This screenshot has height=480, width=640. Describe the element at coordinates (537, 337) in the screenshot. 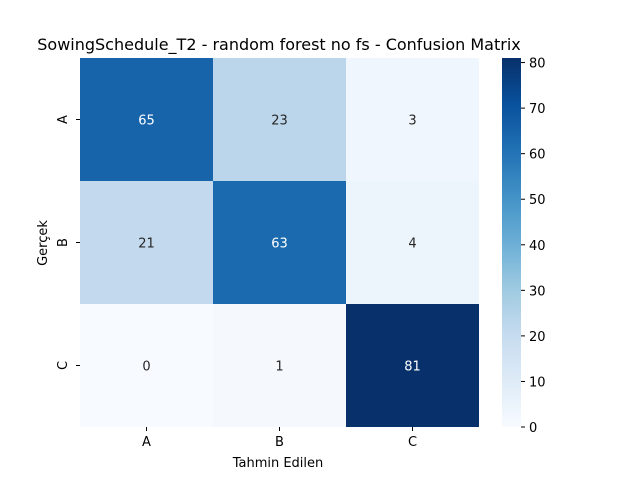

I see `colorbar-tick-label-20: 20` at that location.